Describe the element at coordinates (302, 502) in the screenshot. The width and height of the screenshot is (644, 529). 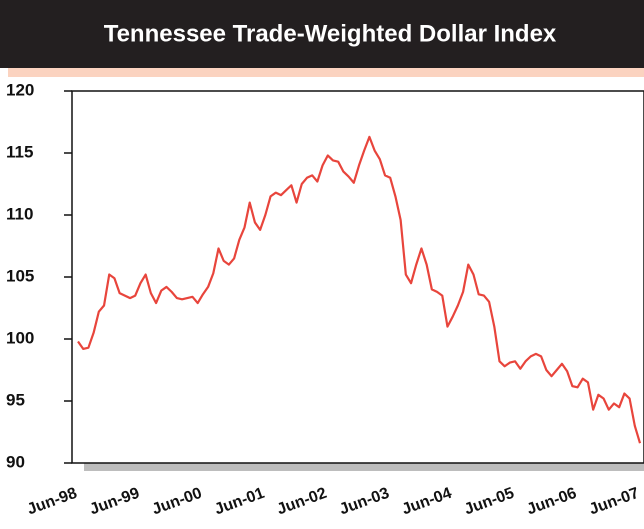
I see `x-tick-label: Jun-02` at that location.